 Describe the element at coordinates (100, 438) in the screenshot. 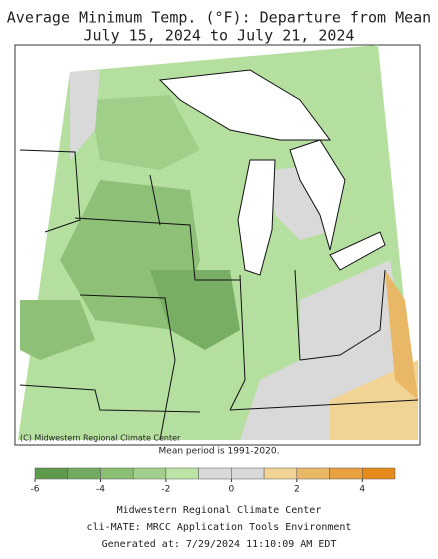

I see `credit: (C) Midwestern Regional Climate Center` at that location.